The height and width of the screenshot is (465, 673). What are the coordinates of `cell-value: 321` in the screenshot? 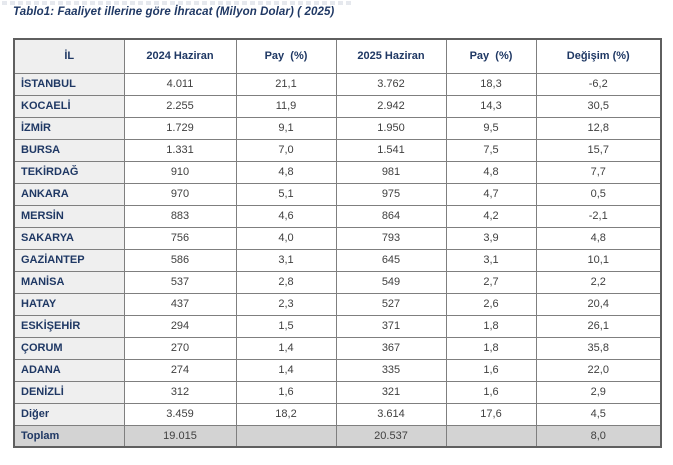 It's located at (391, 392).